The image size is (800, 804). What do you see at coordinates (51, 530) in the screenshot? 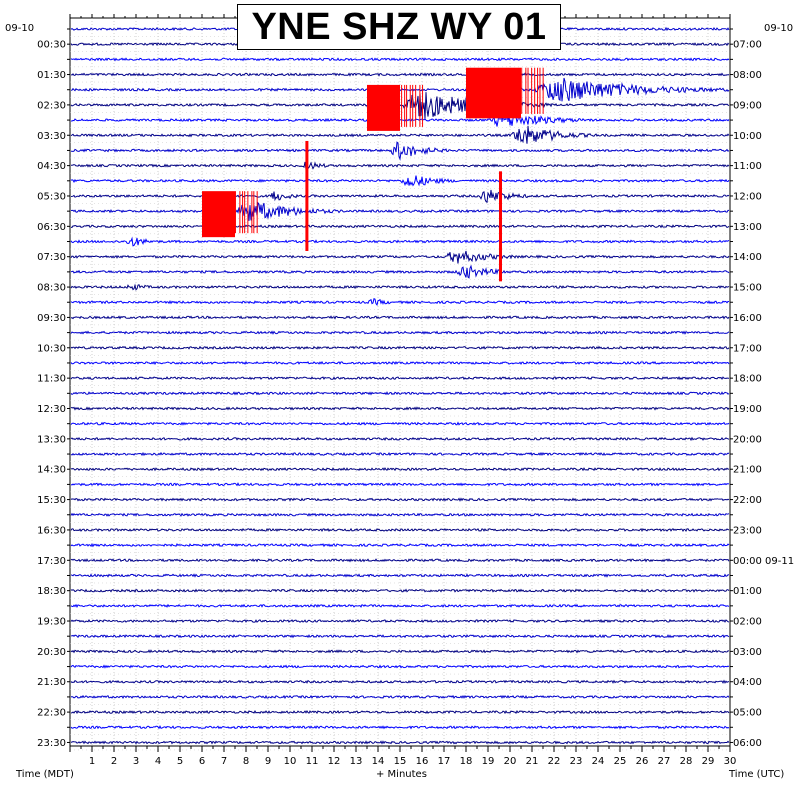
I see `left-time-label: 16:30` at bounding box center [51, 530].